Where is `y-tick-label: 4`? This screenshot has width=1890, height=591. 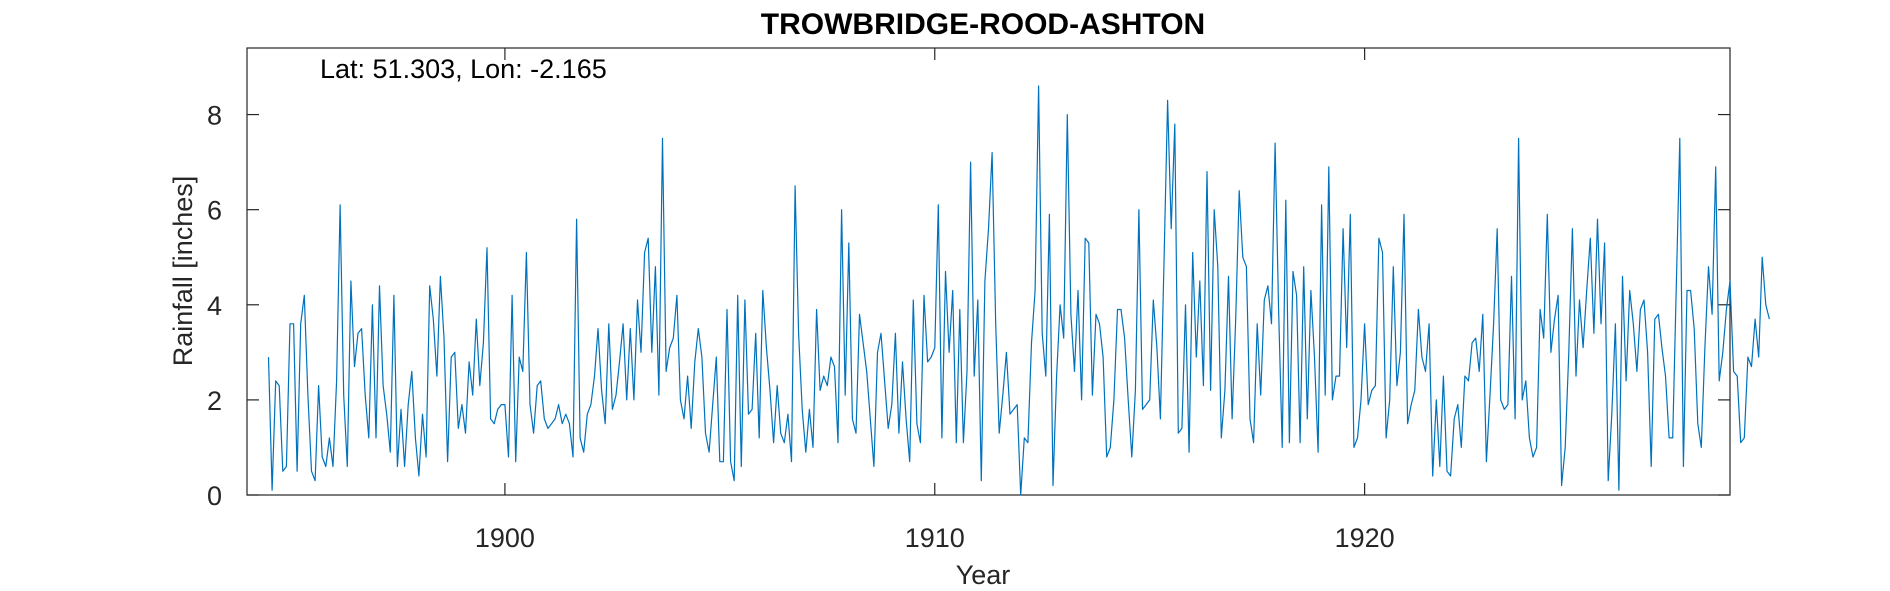 y-tick-label: 4 is located at coordinates (214, 306).